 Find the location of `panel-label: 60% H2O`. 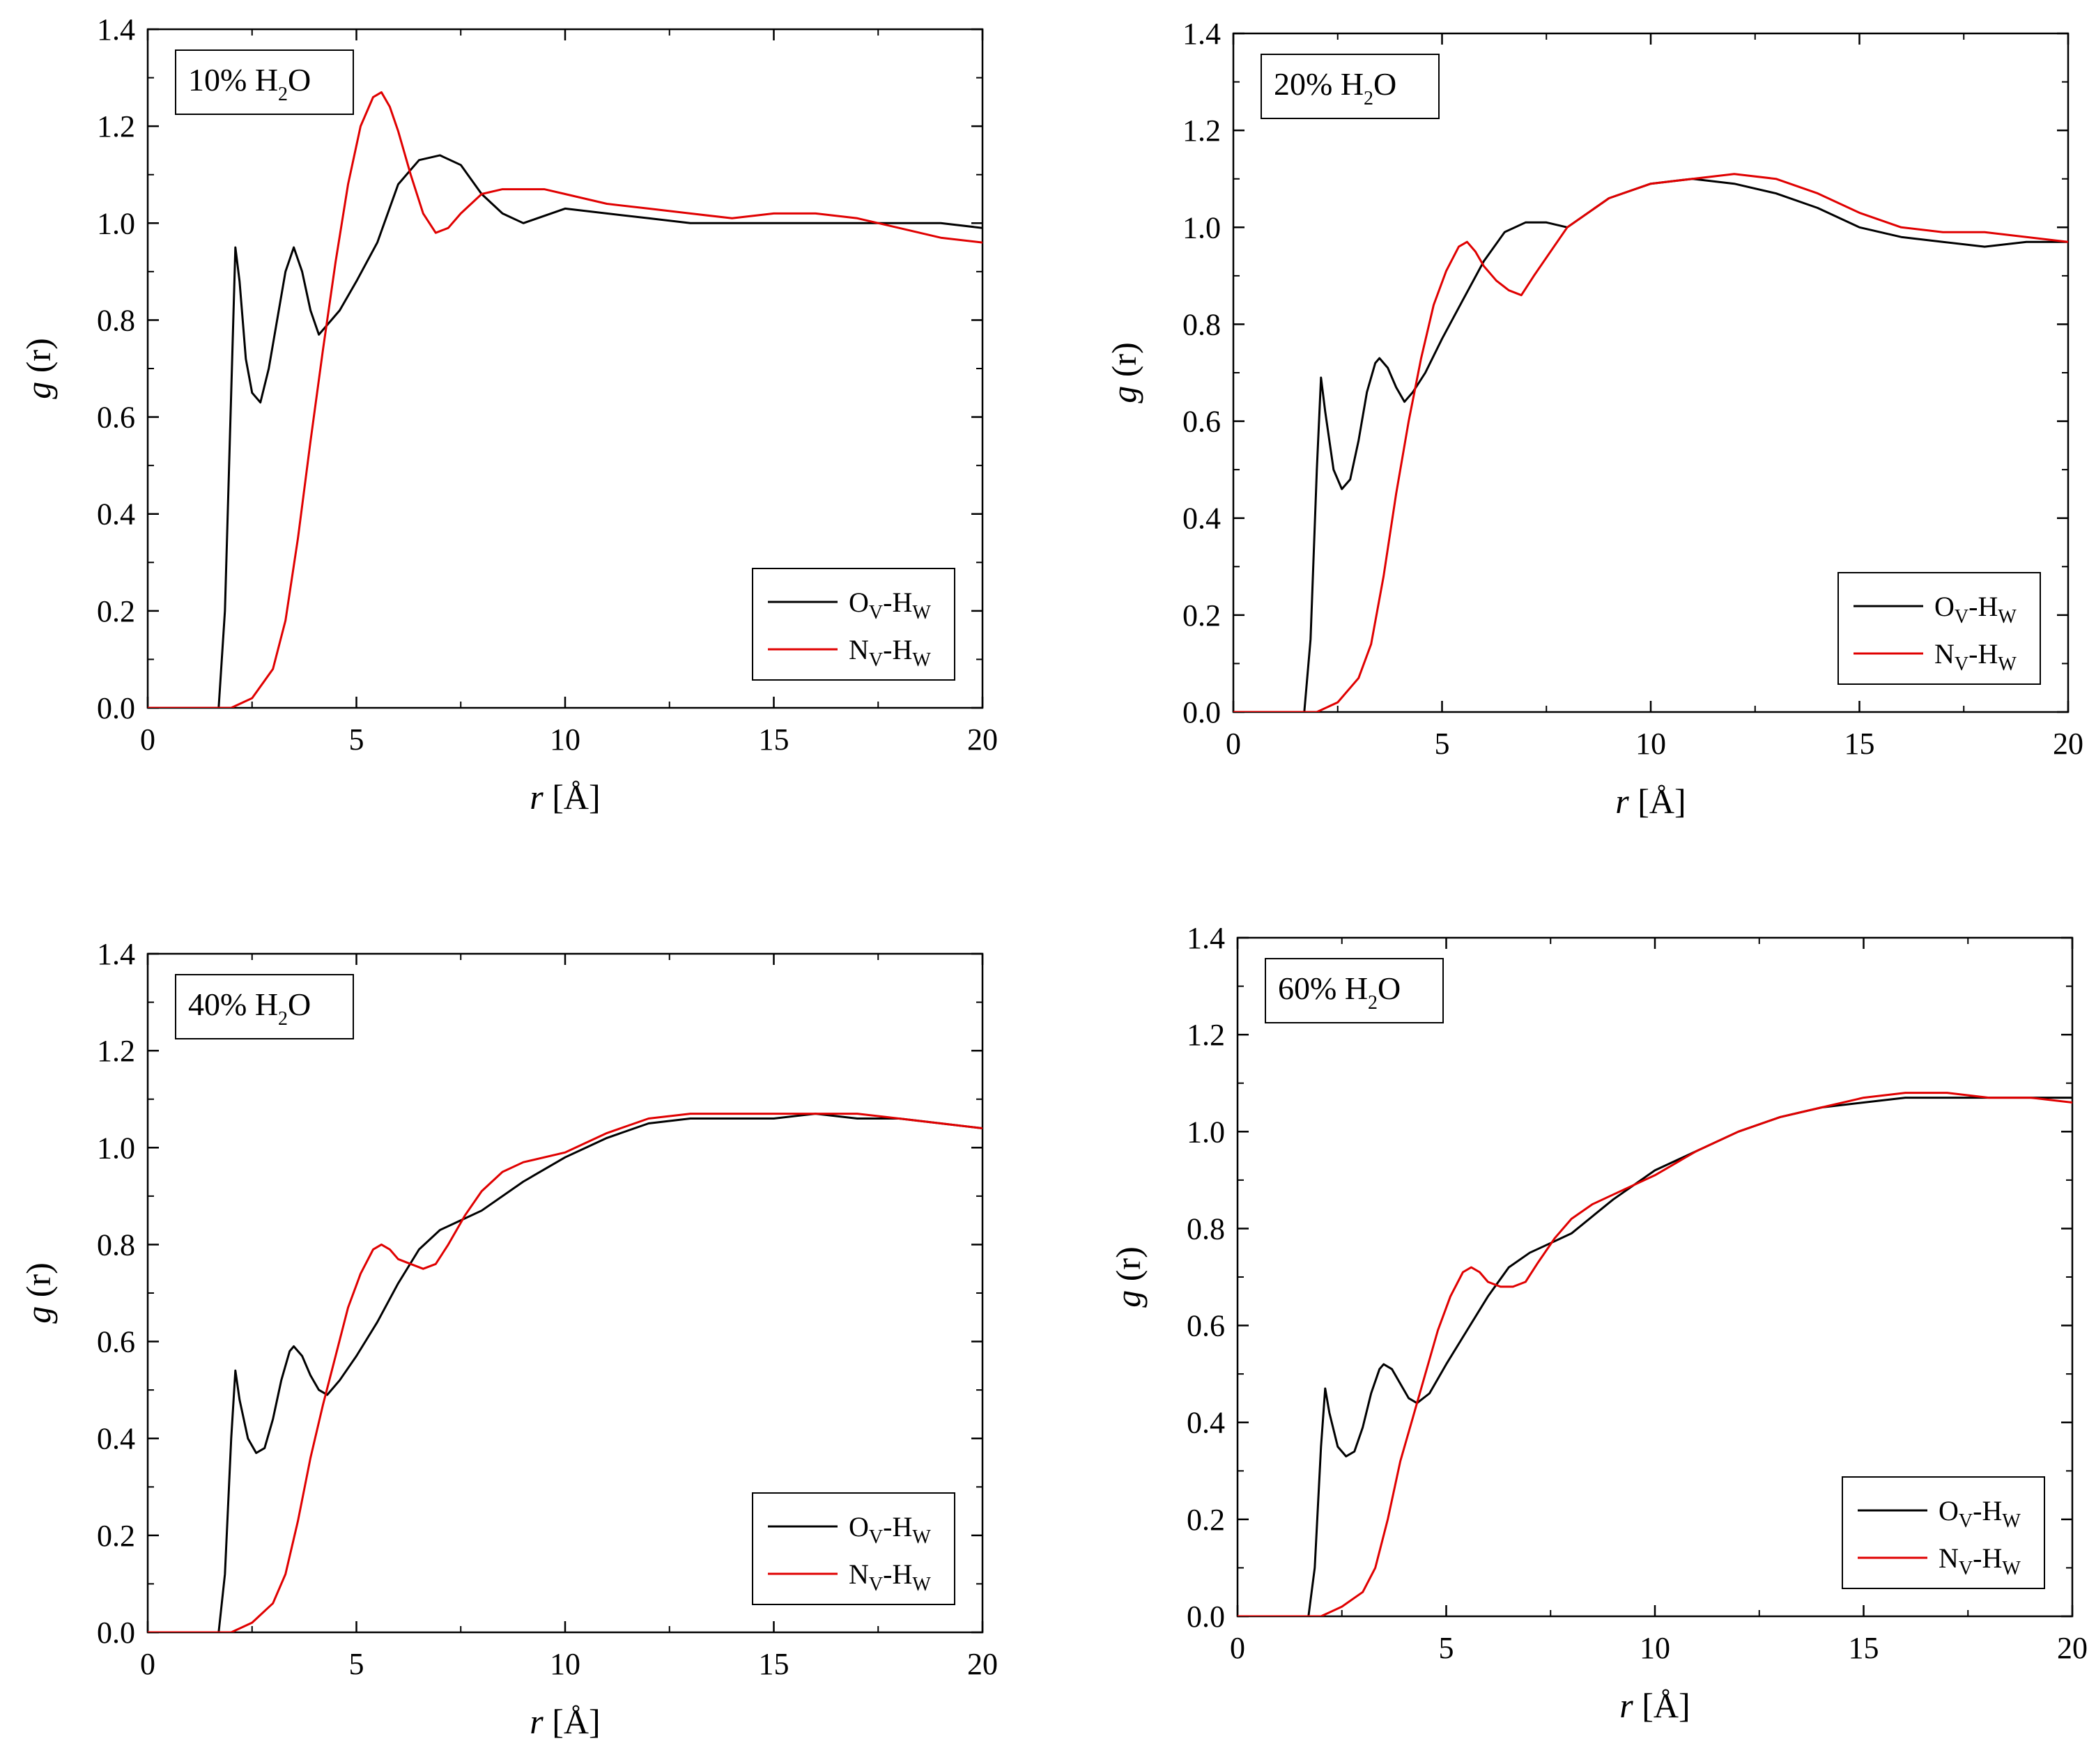

panel-label: 60% H2O is located at coordinates (1339, 992).